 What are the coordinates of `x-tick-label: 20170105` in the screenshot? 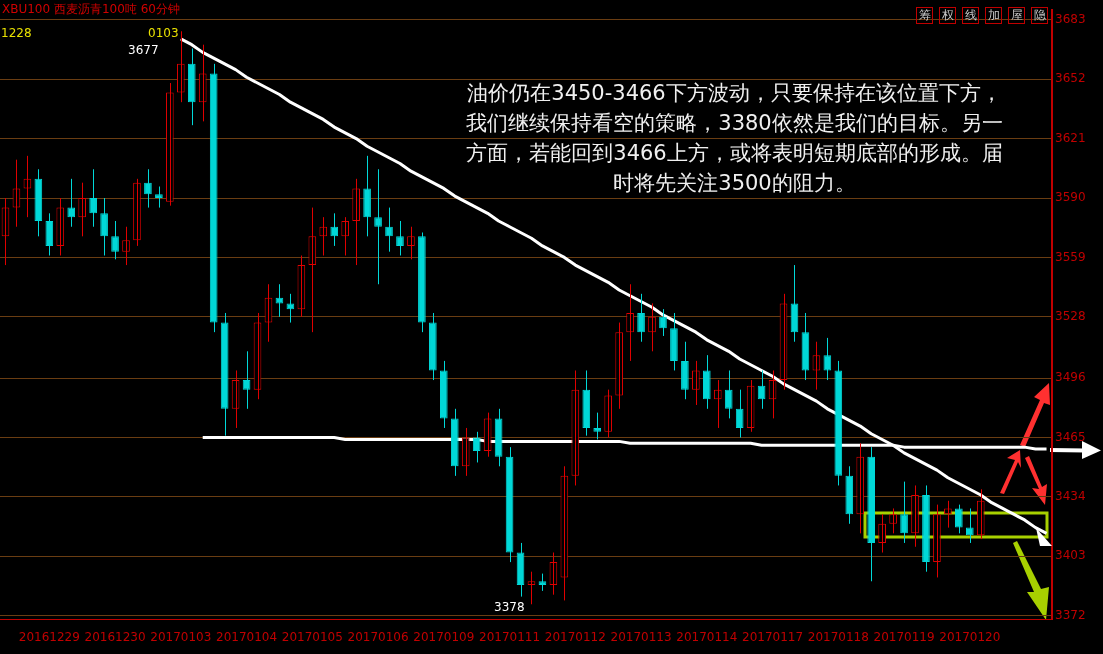 It's located at (312, 636).